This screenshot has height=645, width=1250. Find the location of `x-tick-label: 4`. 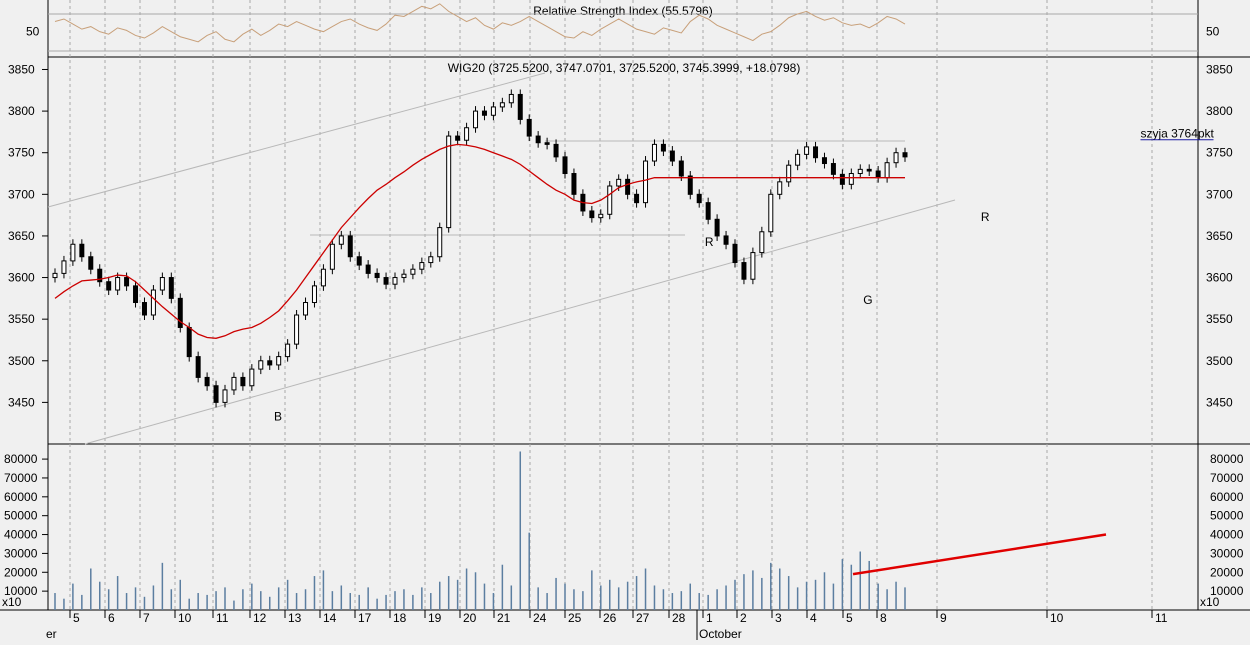

x-tick-label: 4 is located at coordinates (813, 618).